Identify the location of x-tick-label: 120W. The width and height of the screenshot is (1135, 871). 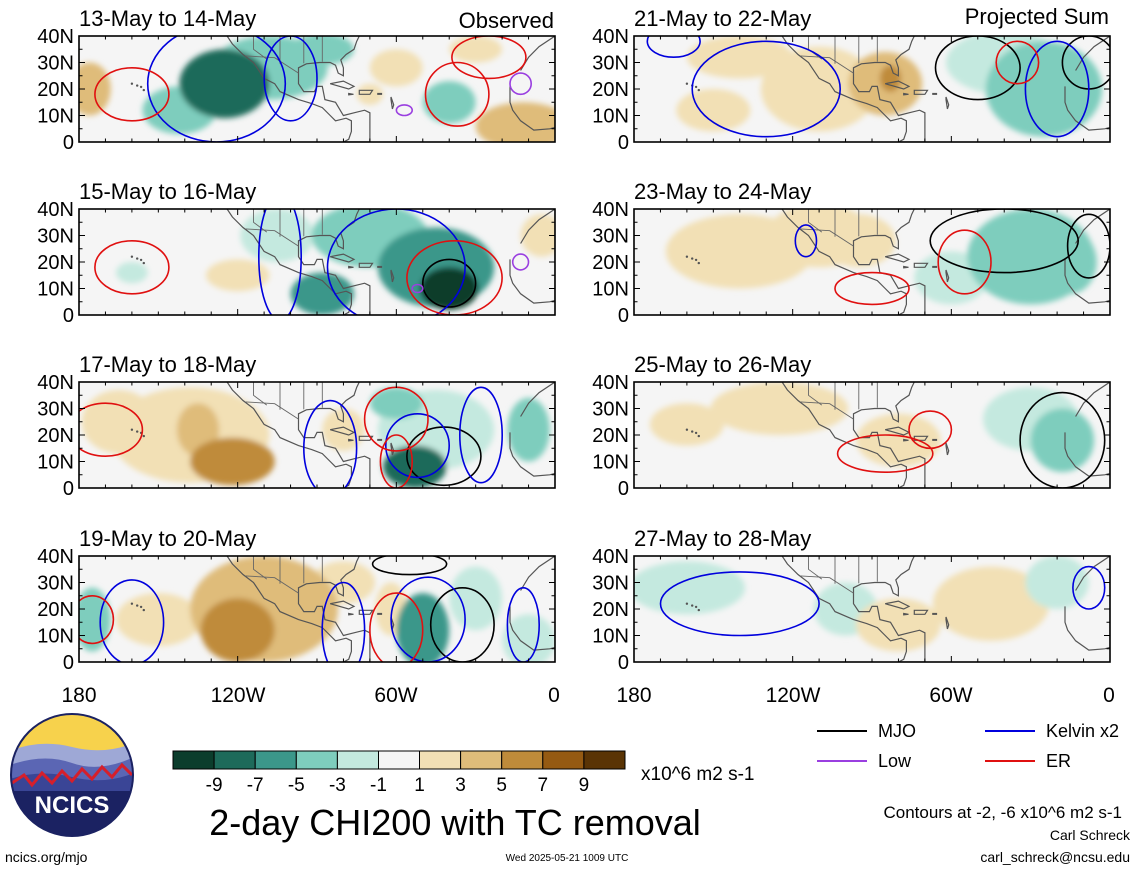
(238, 695).